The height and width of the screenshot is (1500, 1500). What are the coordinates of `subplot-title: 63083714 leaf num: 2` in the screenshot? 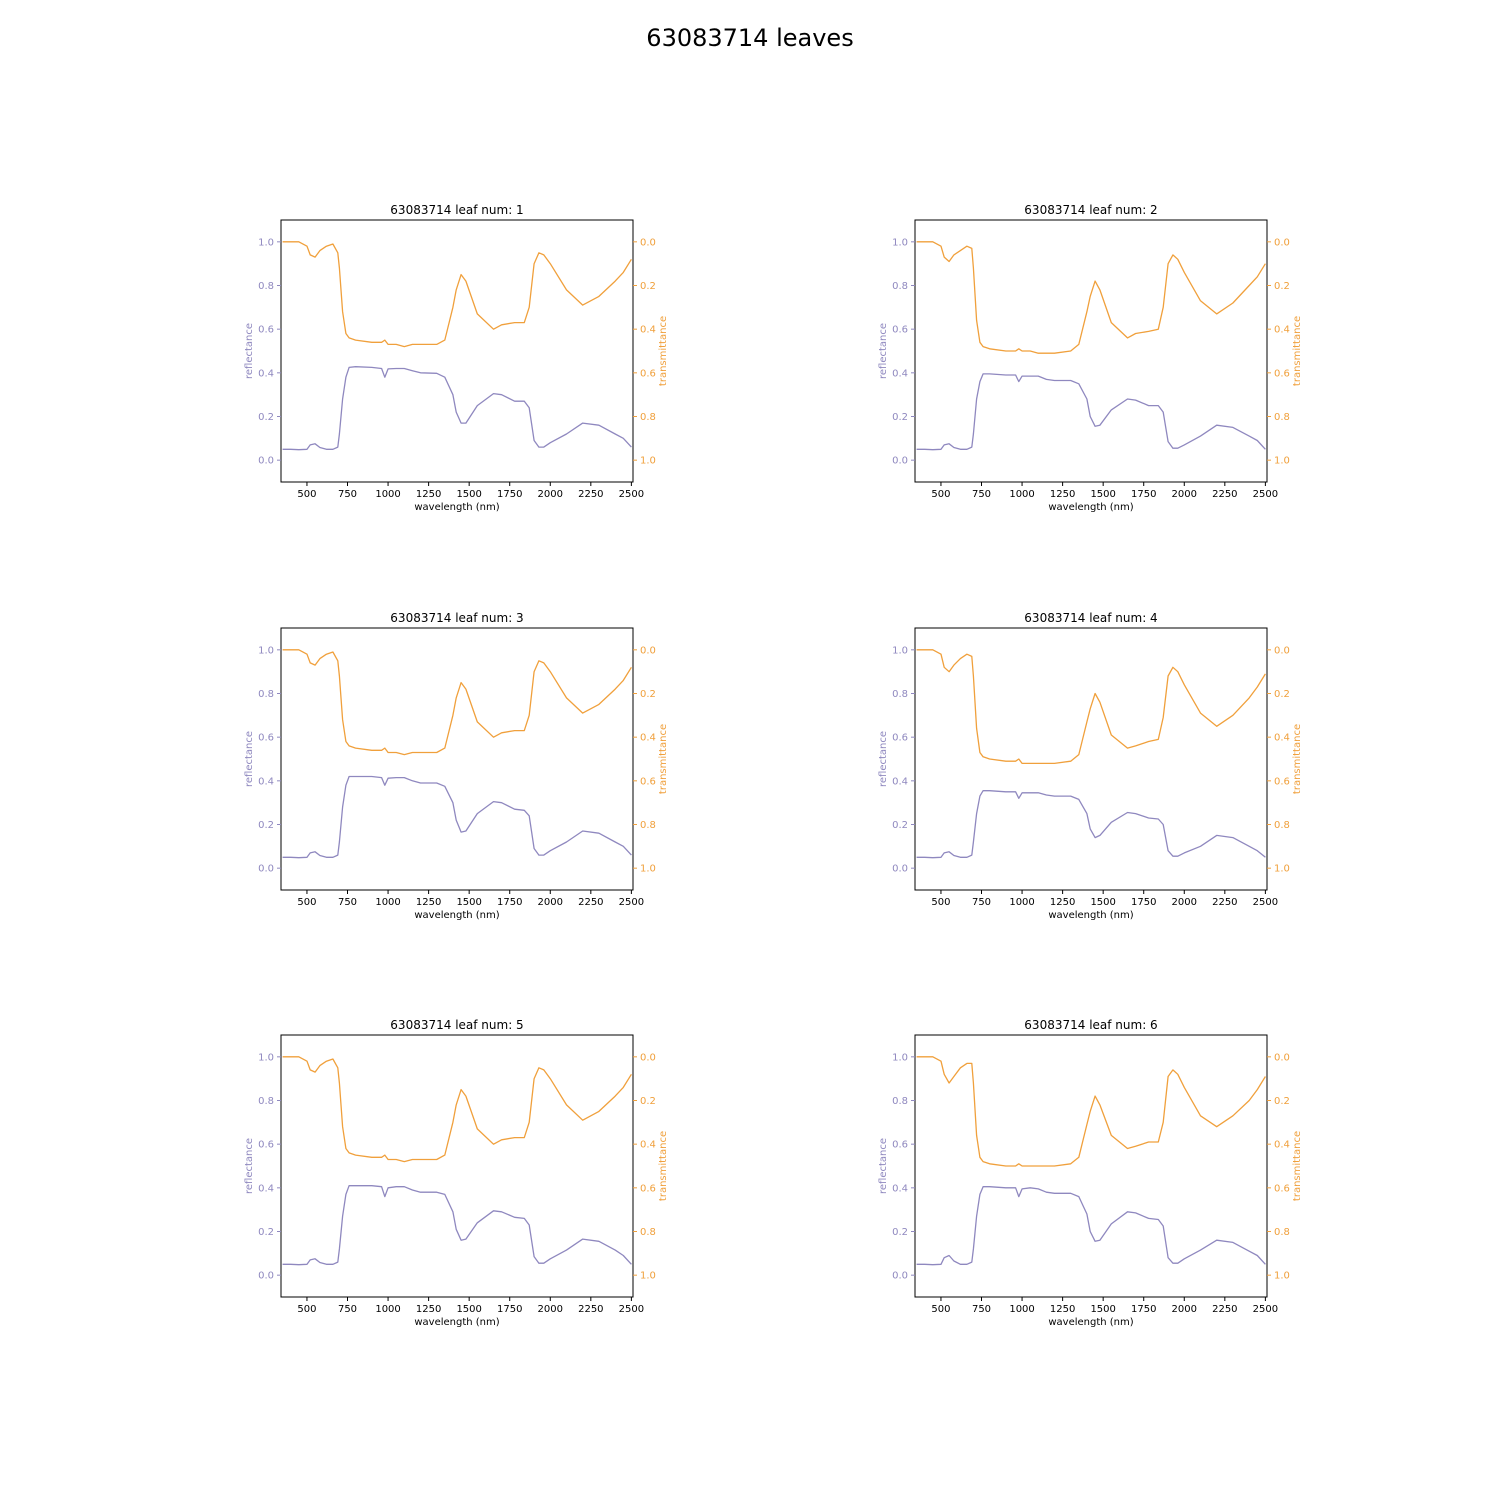 It's located at (1090, 210).